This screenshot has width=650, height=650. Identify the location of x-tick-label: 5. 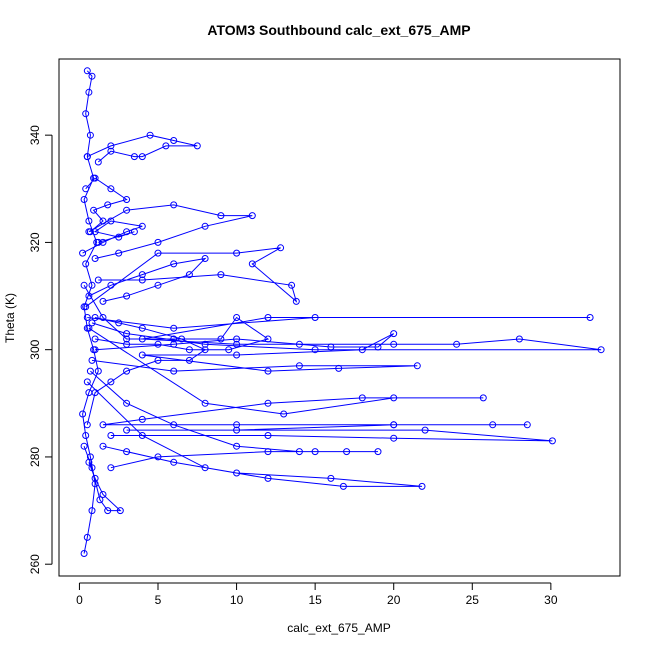
(158, 600).